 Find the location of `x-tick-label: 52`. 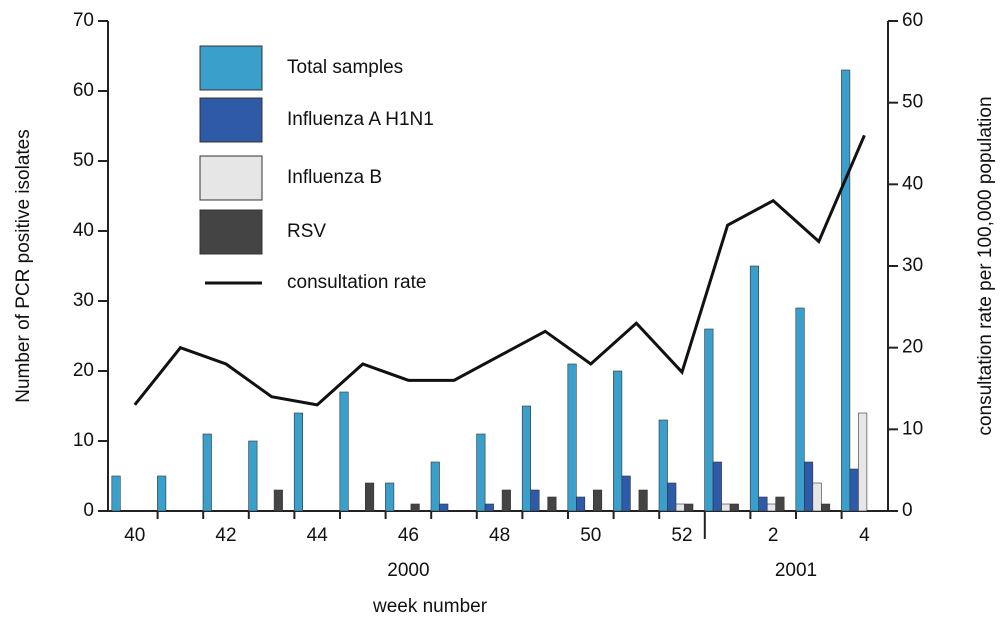

x-tick-label: 52 is located at coordinates (681, 535).